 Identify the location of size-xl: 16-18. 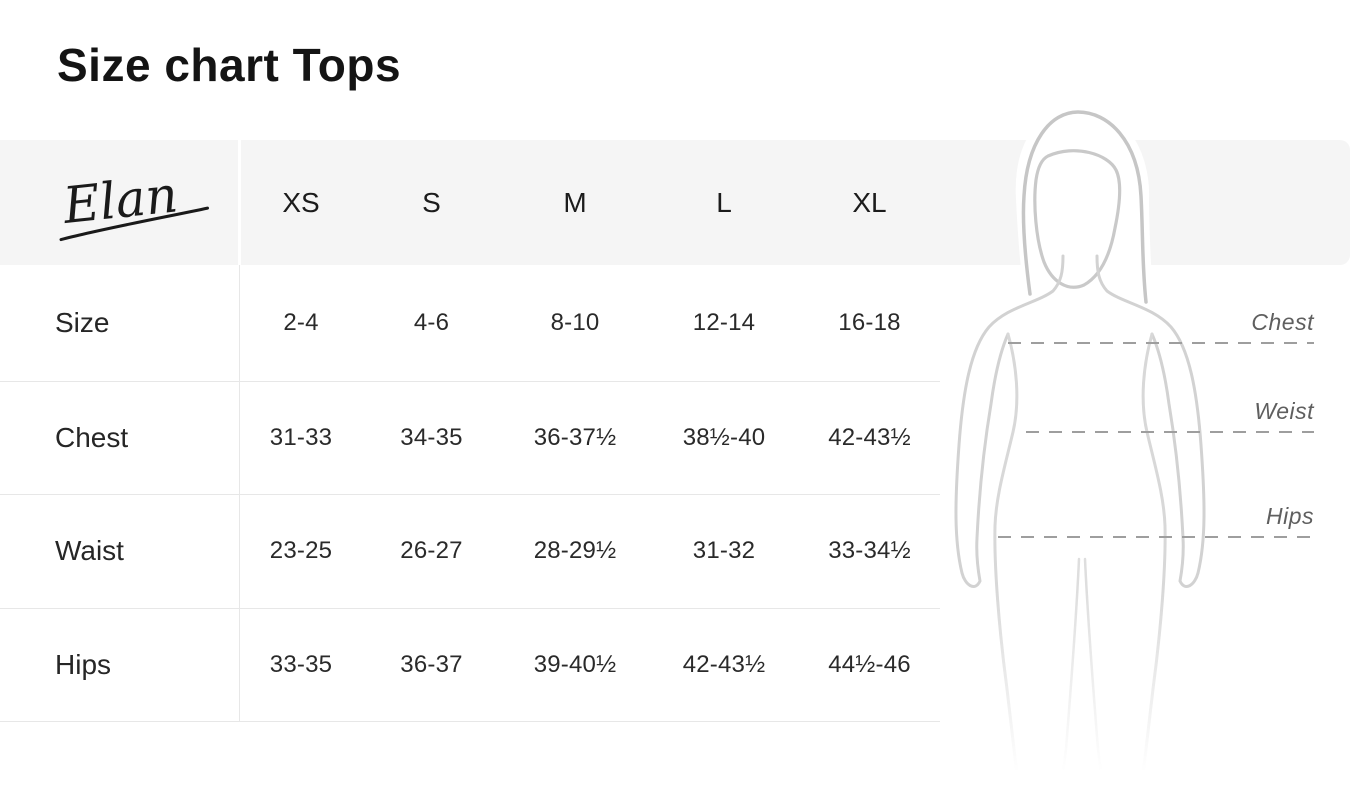
(869, 322).